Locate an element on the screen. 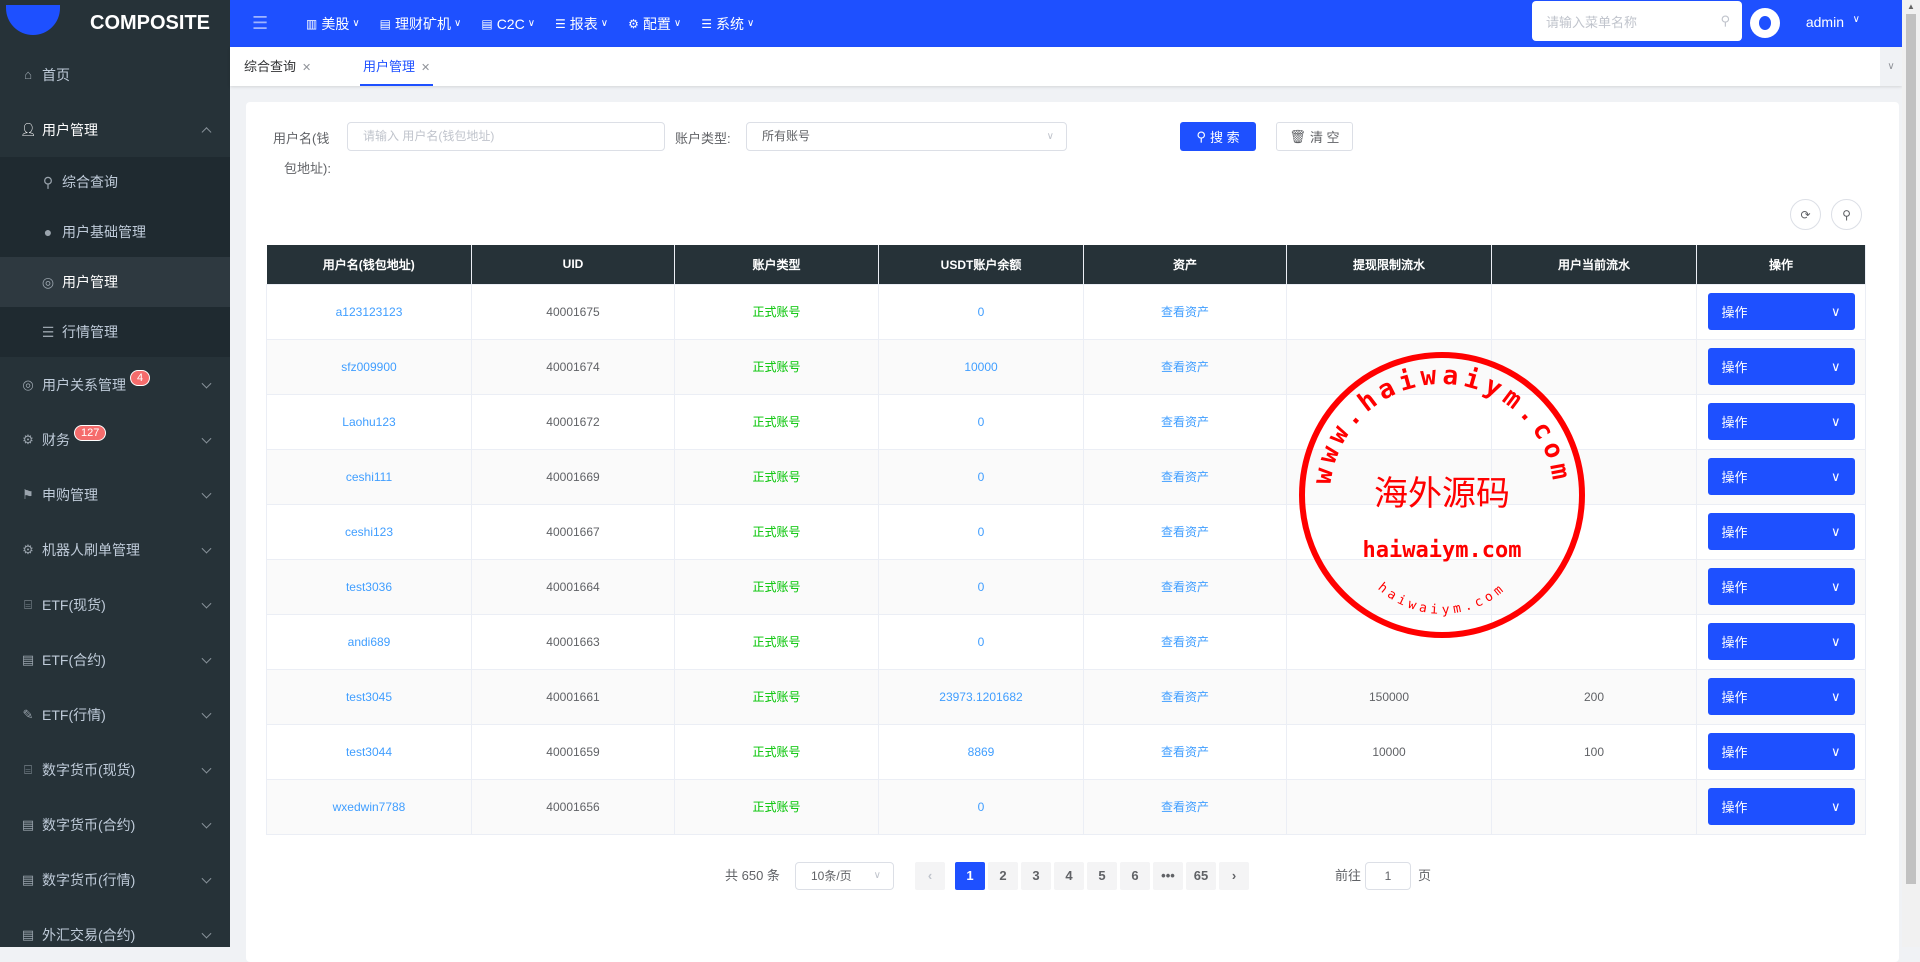 This screenshot has height=962, width=1920. hamburger-icon: ☰ is located at coordinates (260, 23).